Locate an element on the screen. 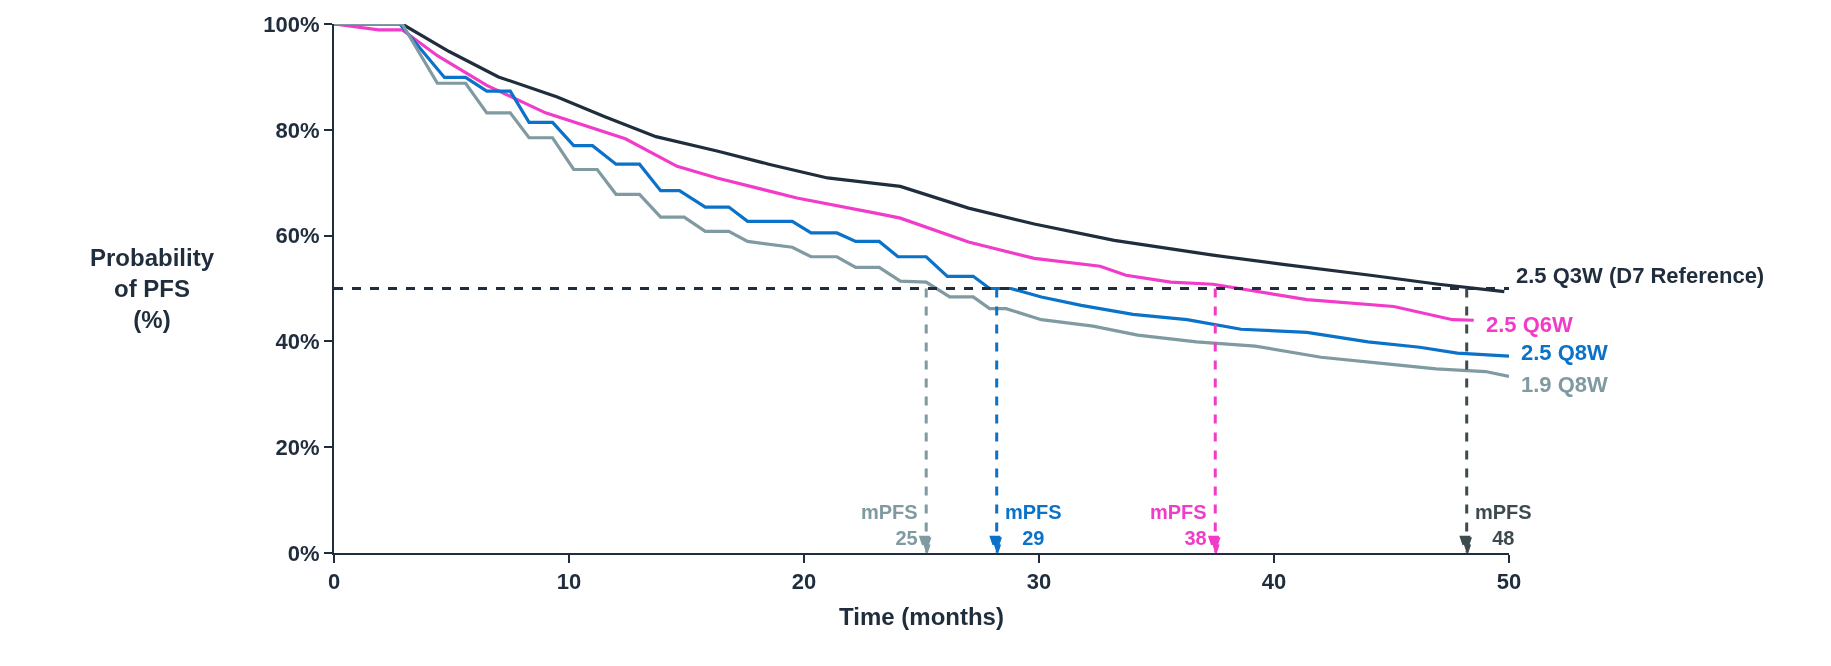 The image size is (1831, 666). y-tick-label: 80% is located at coordinates (297, 130).